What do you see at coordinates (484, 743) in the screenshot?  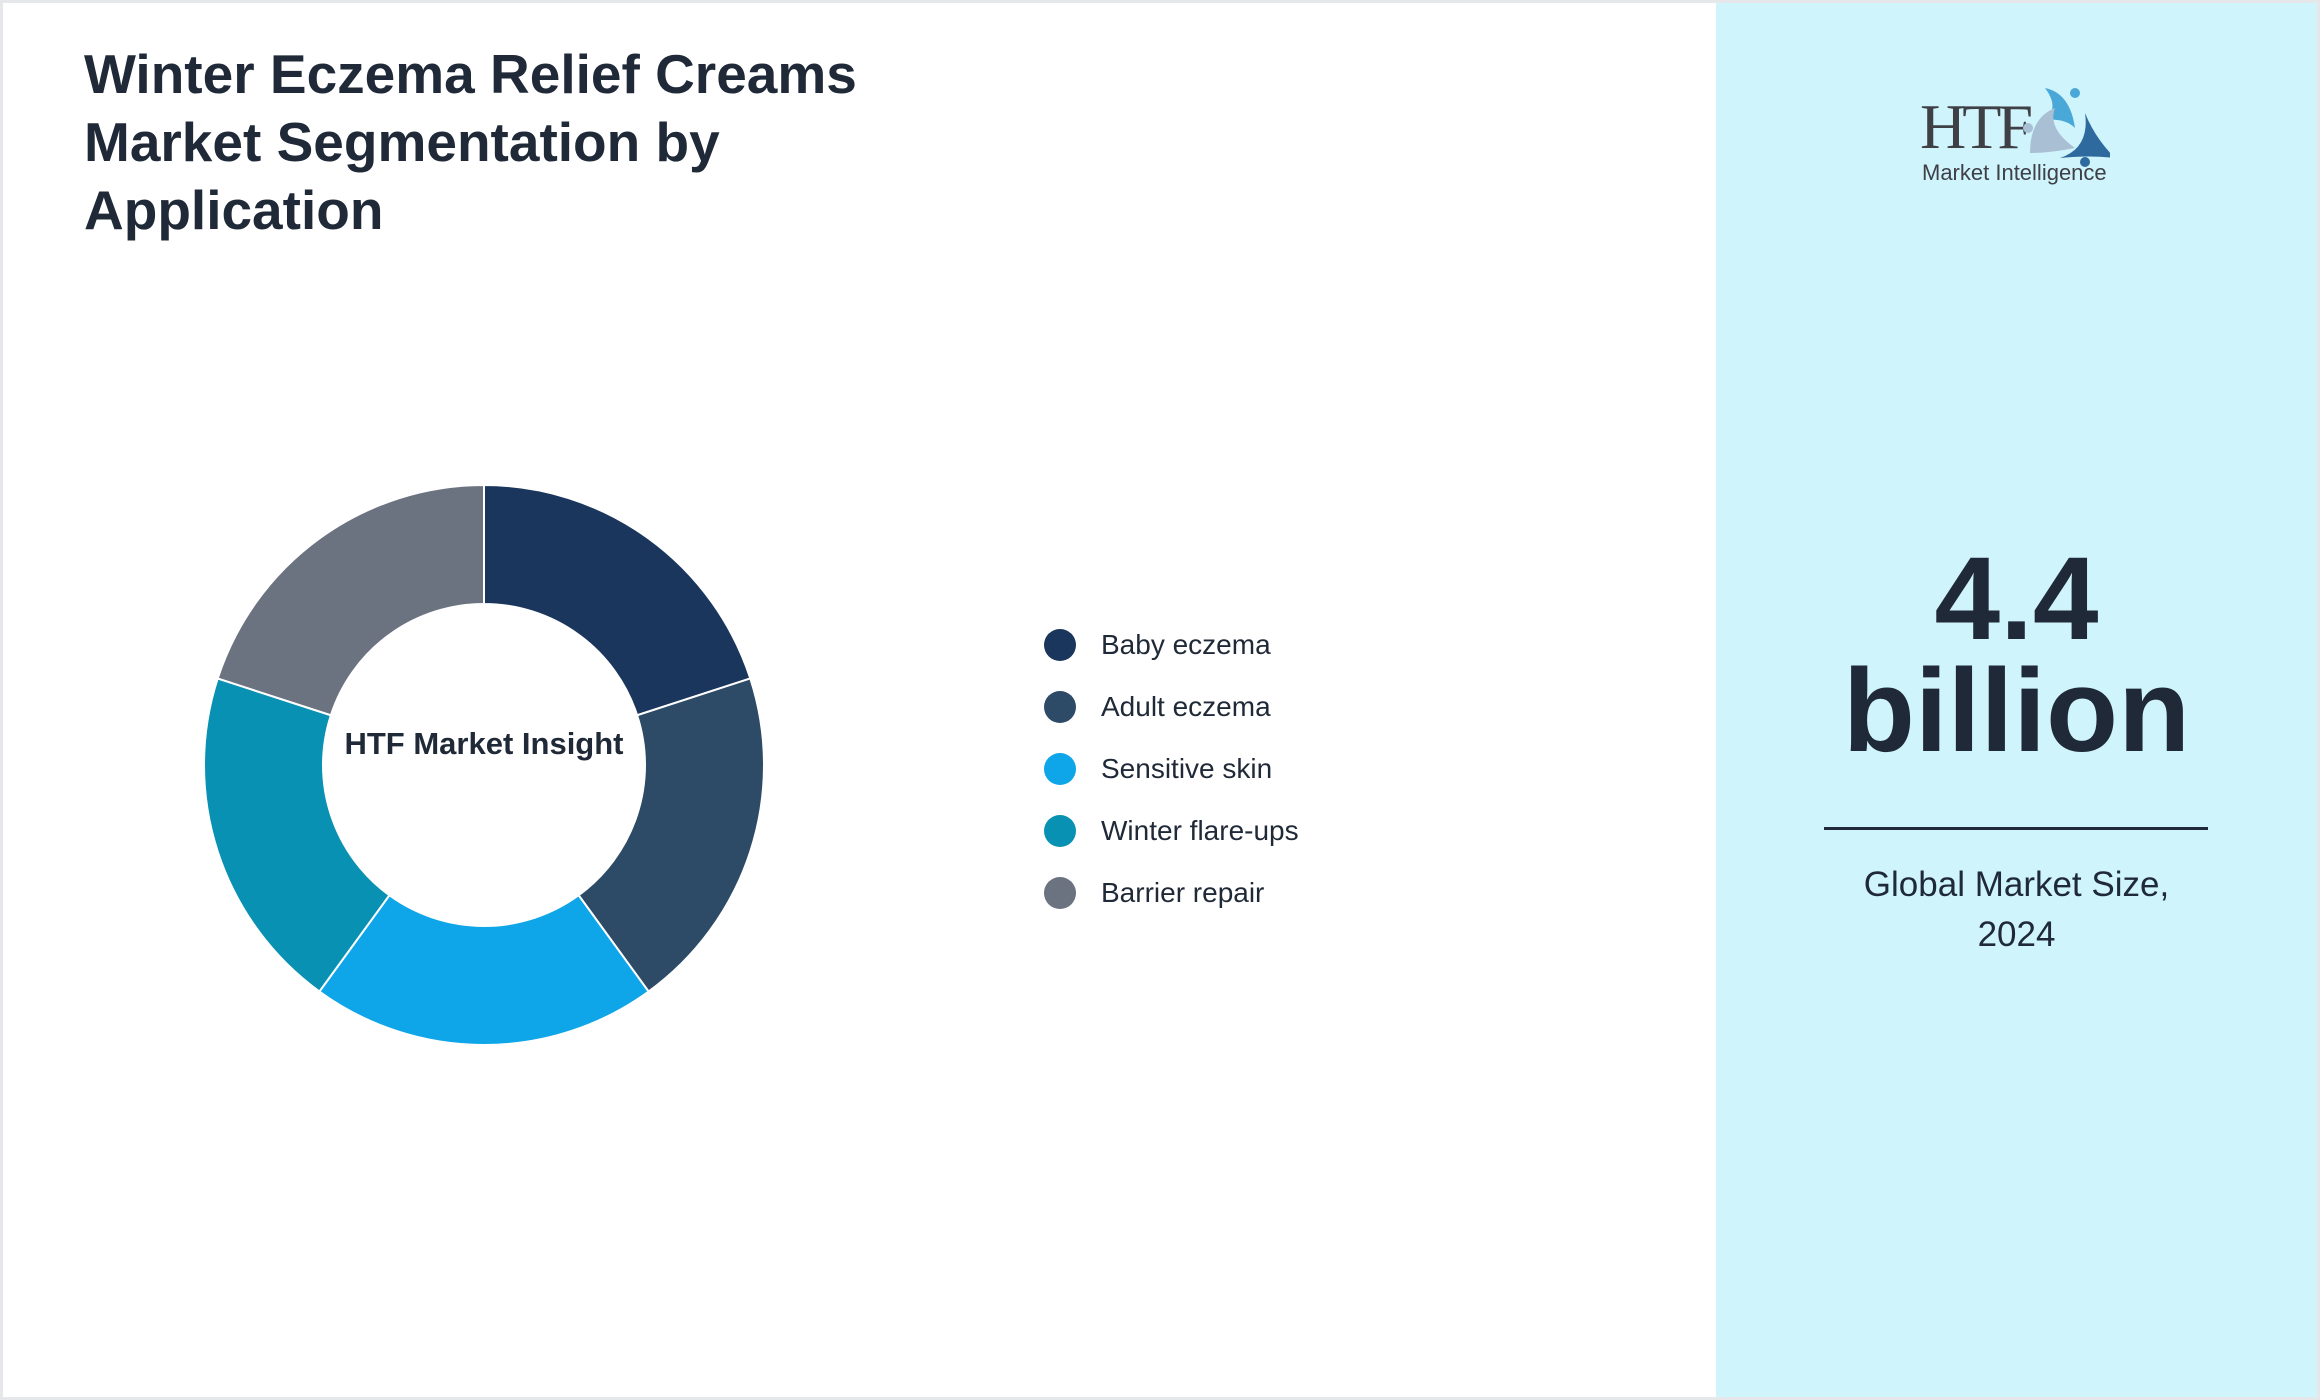 I see `donut-center-label: HTF Market Insight` at bounding box center [484, 743].